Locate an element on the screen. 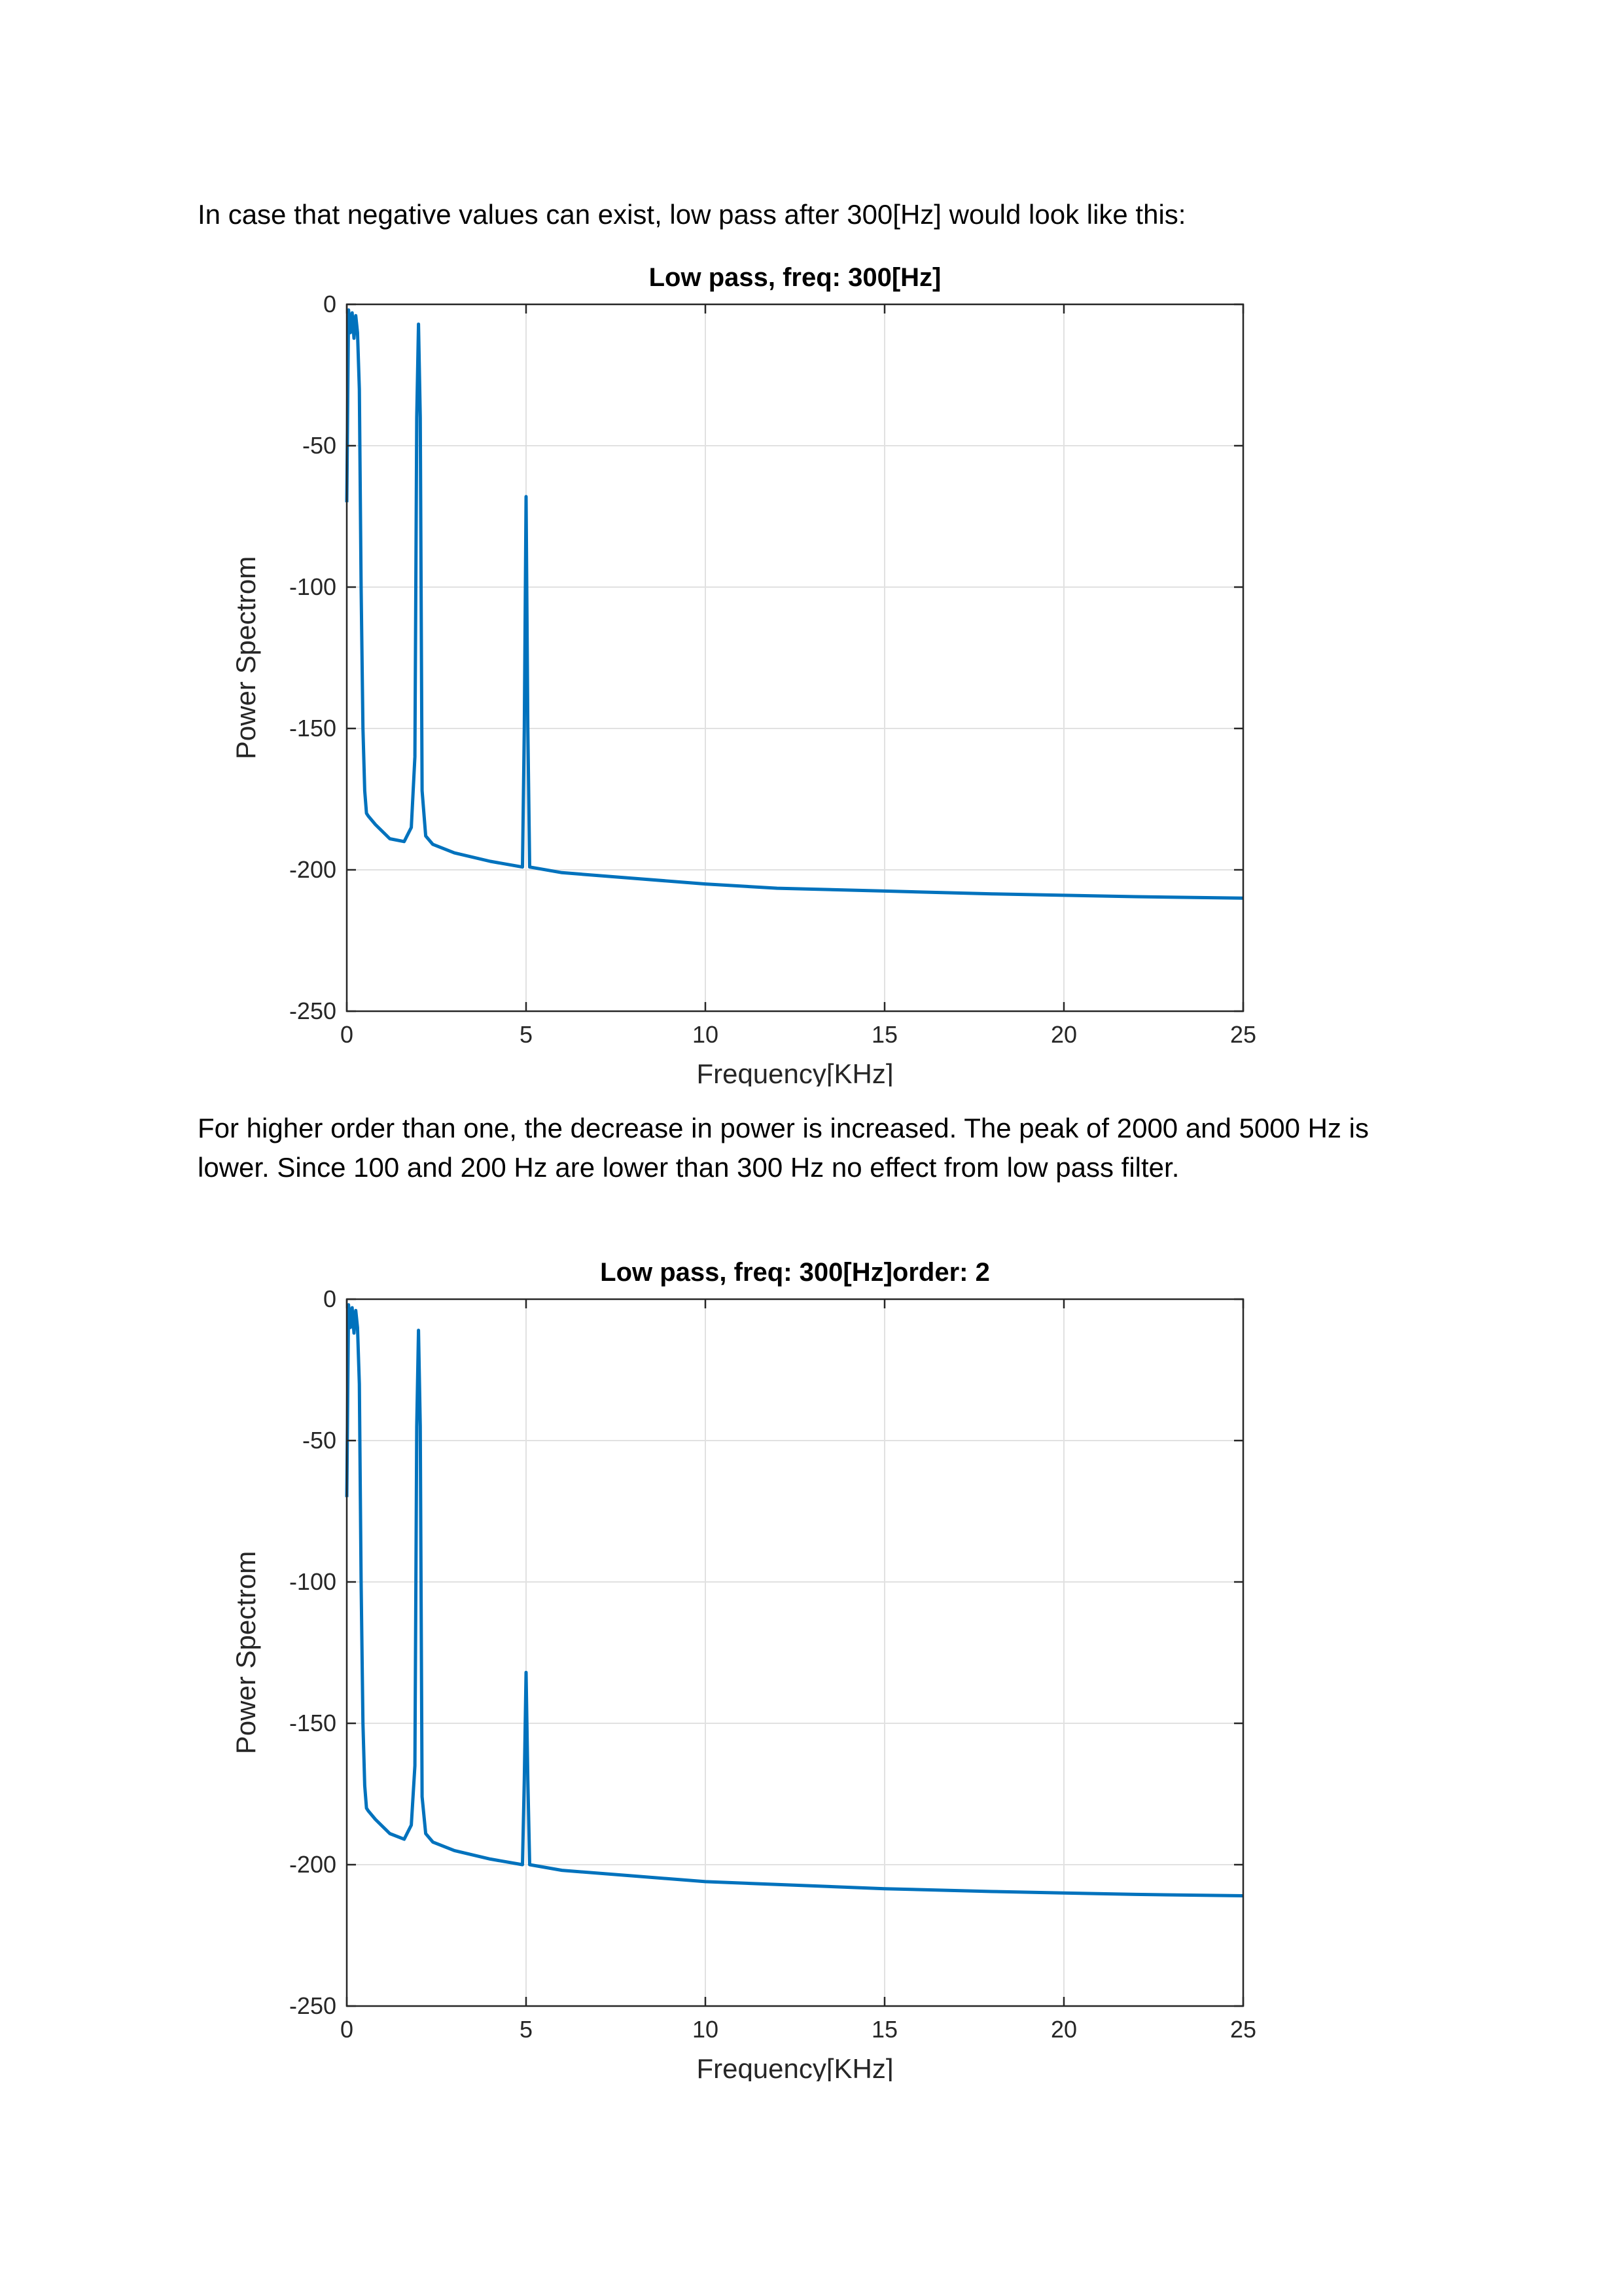 Image resolution: width=1624 pixels, height=2296 pixels. chart-title: Low pass, freq: 300[Hz]order: 2 is located at coordinates (795, 1272).